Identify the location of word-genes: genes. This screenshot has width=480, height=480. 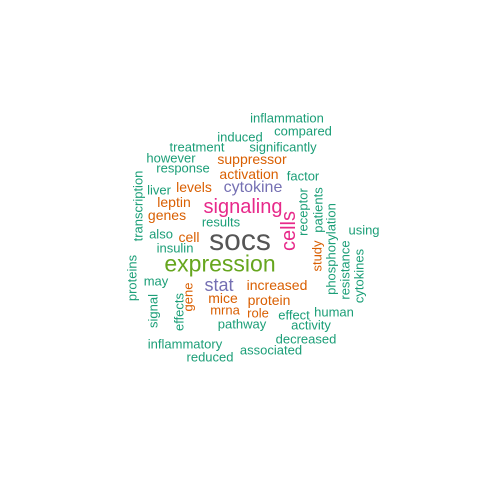
(167, 215).